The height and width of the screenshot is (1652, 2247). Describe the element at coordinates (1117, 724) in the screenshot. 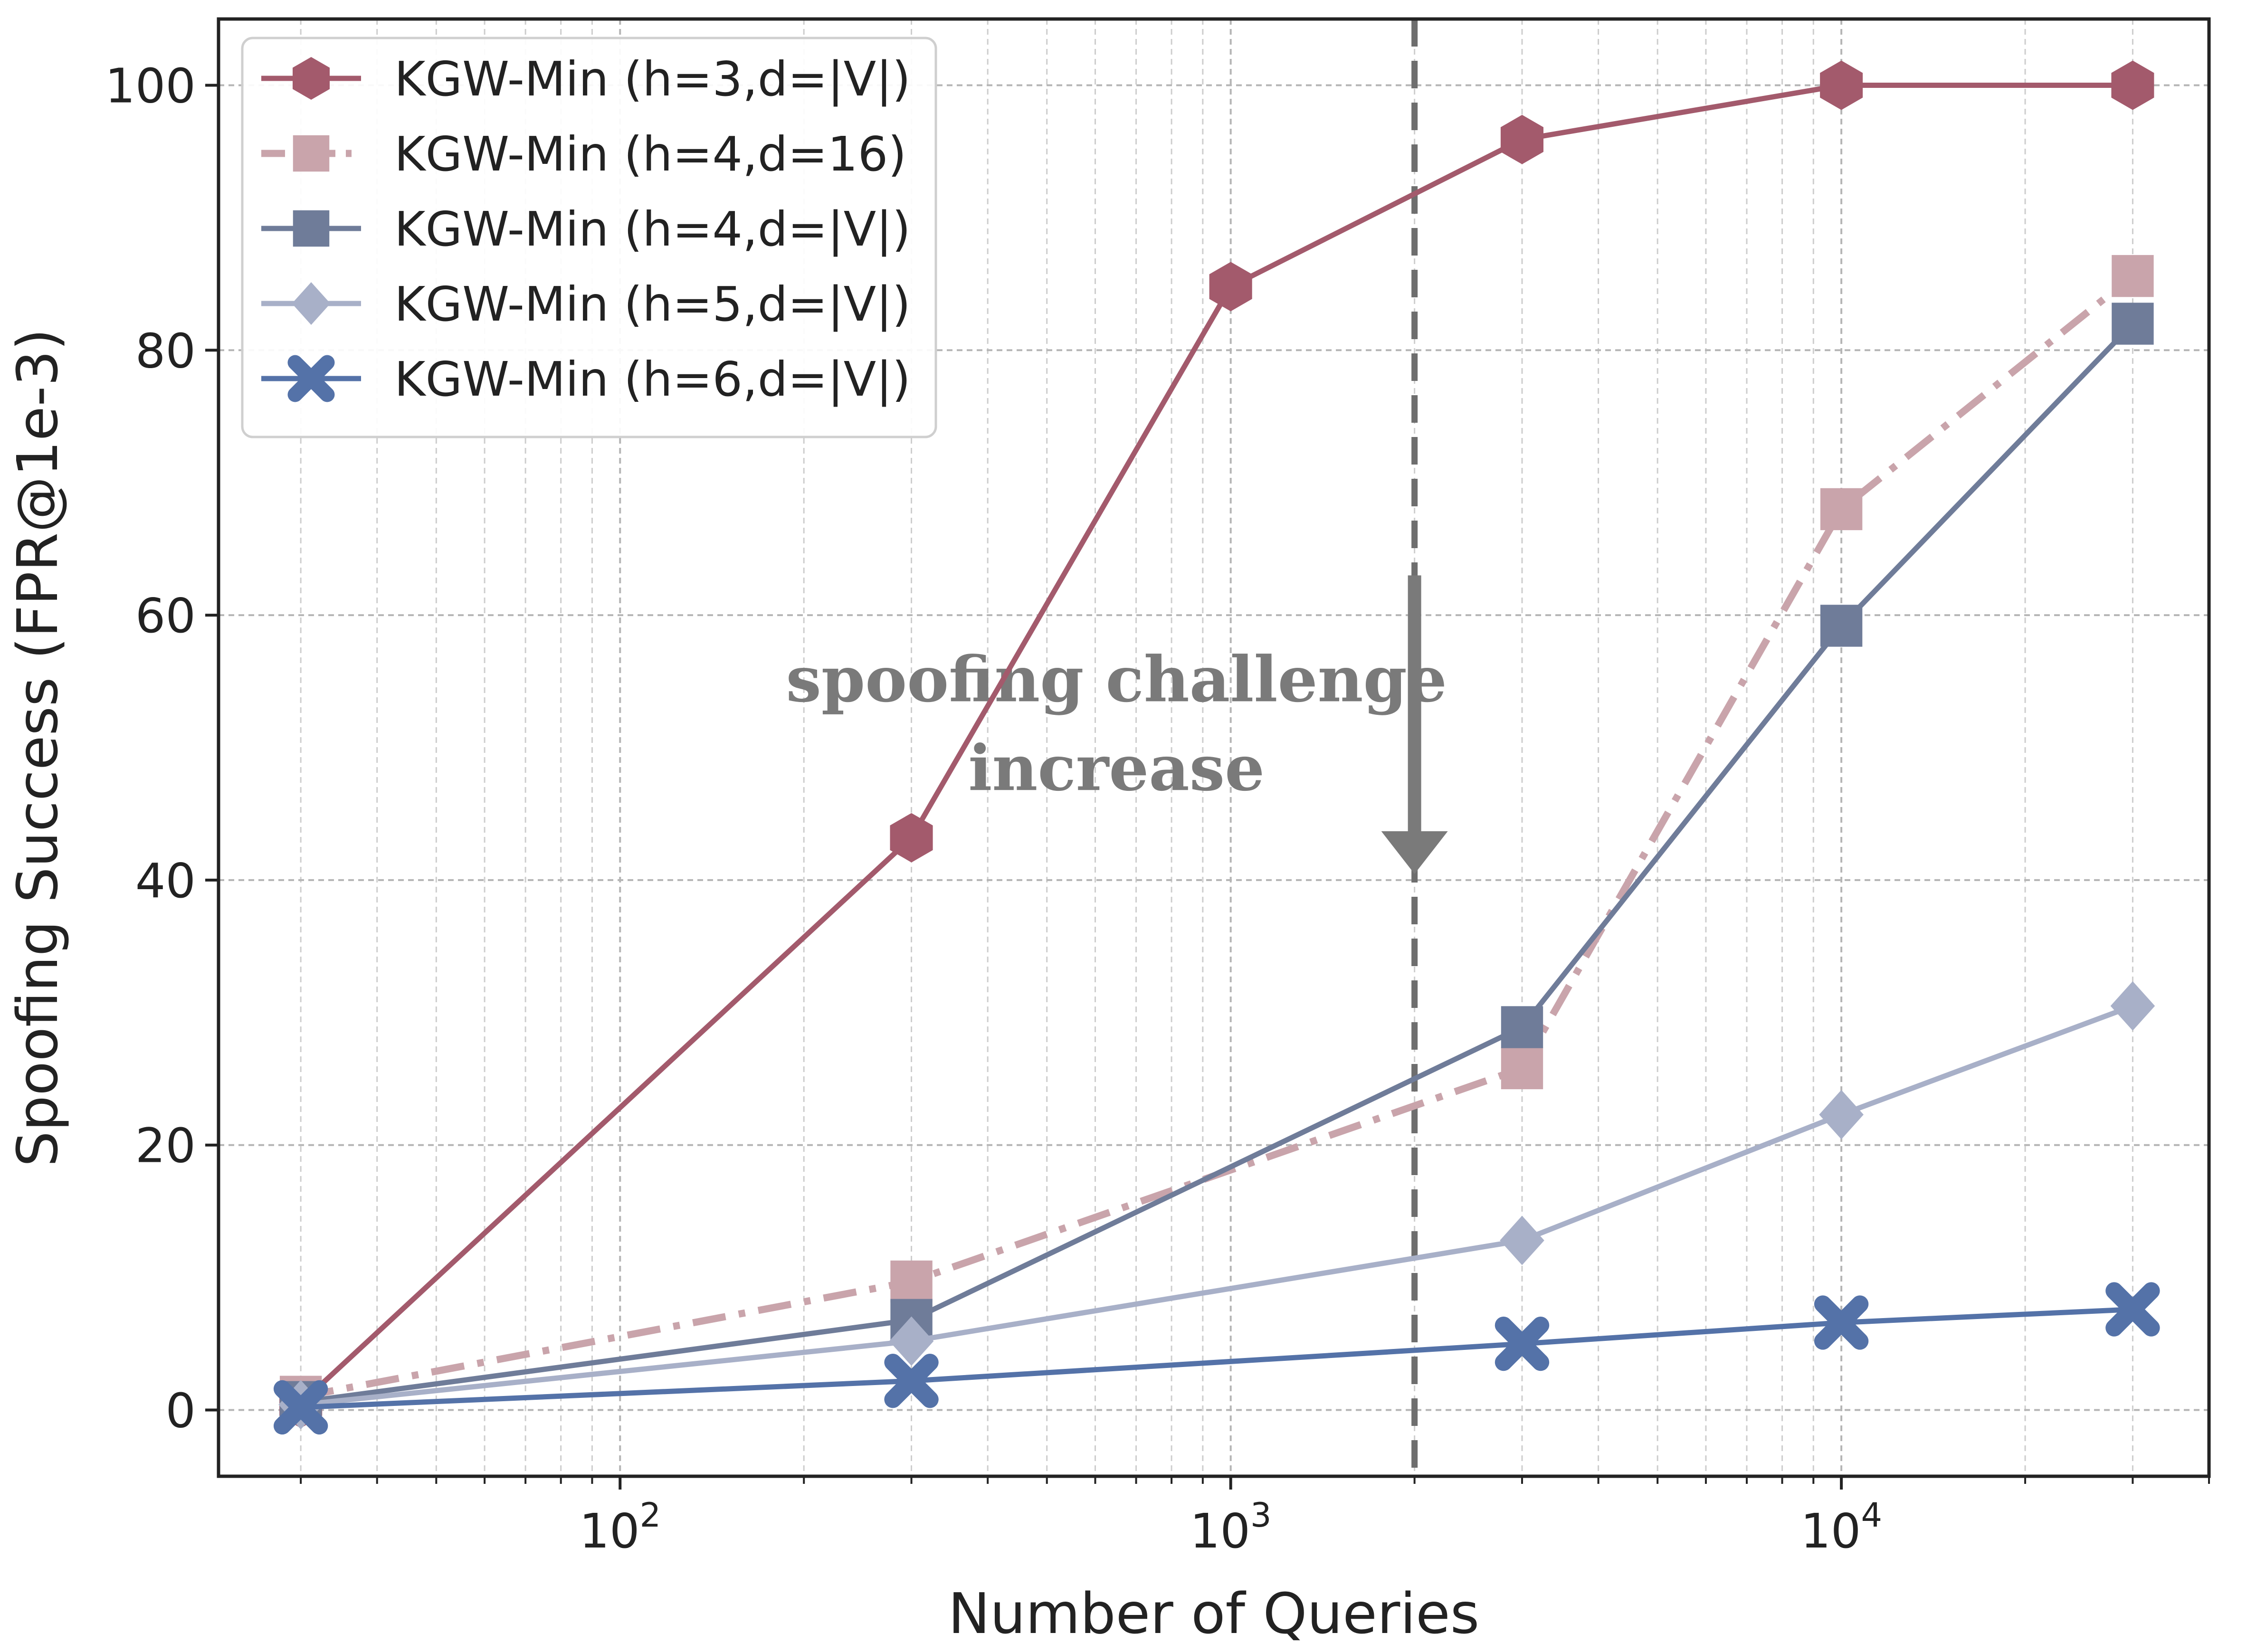

I see `annotation: spoofing challenge increase` at that location.